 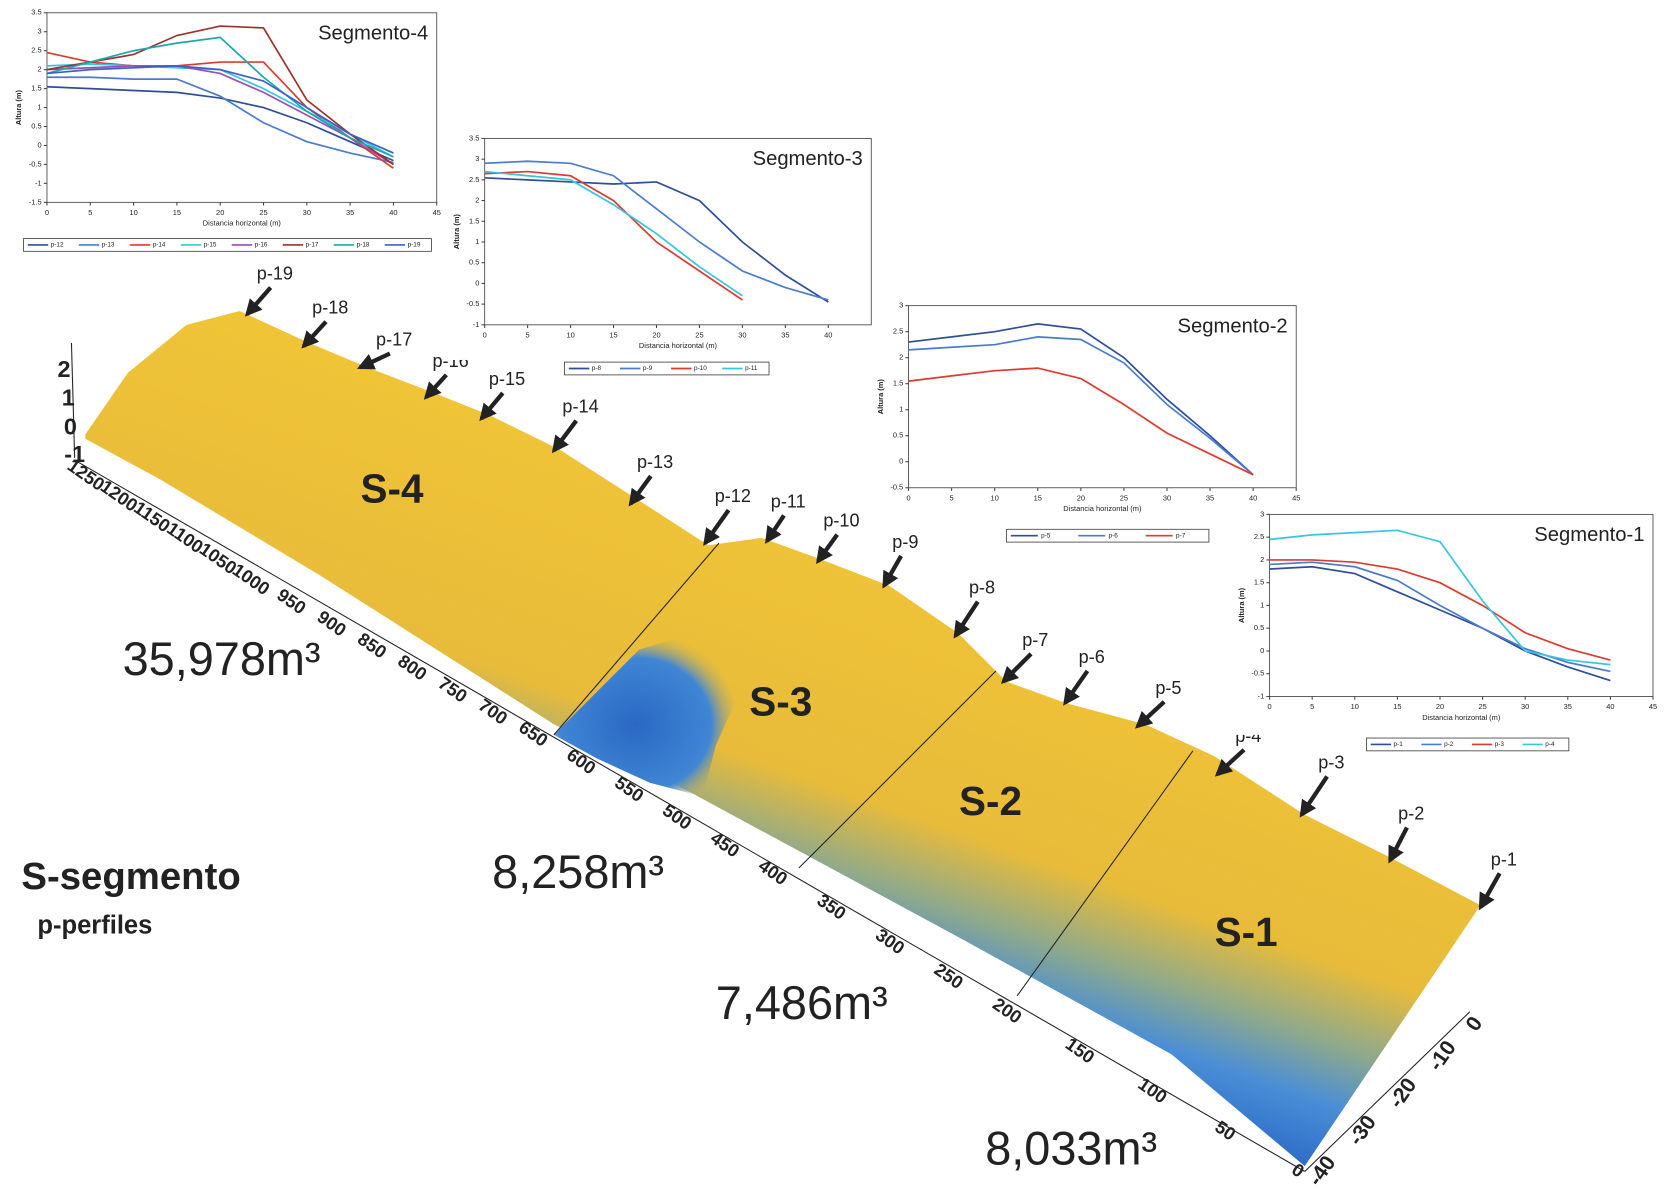 I want to click on legend-label: p-11, so click(x=751, y=368).